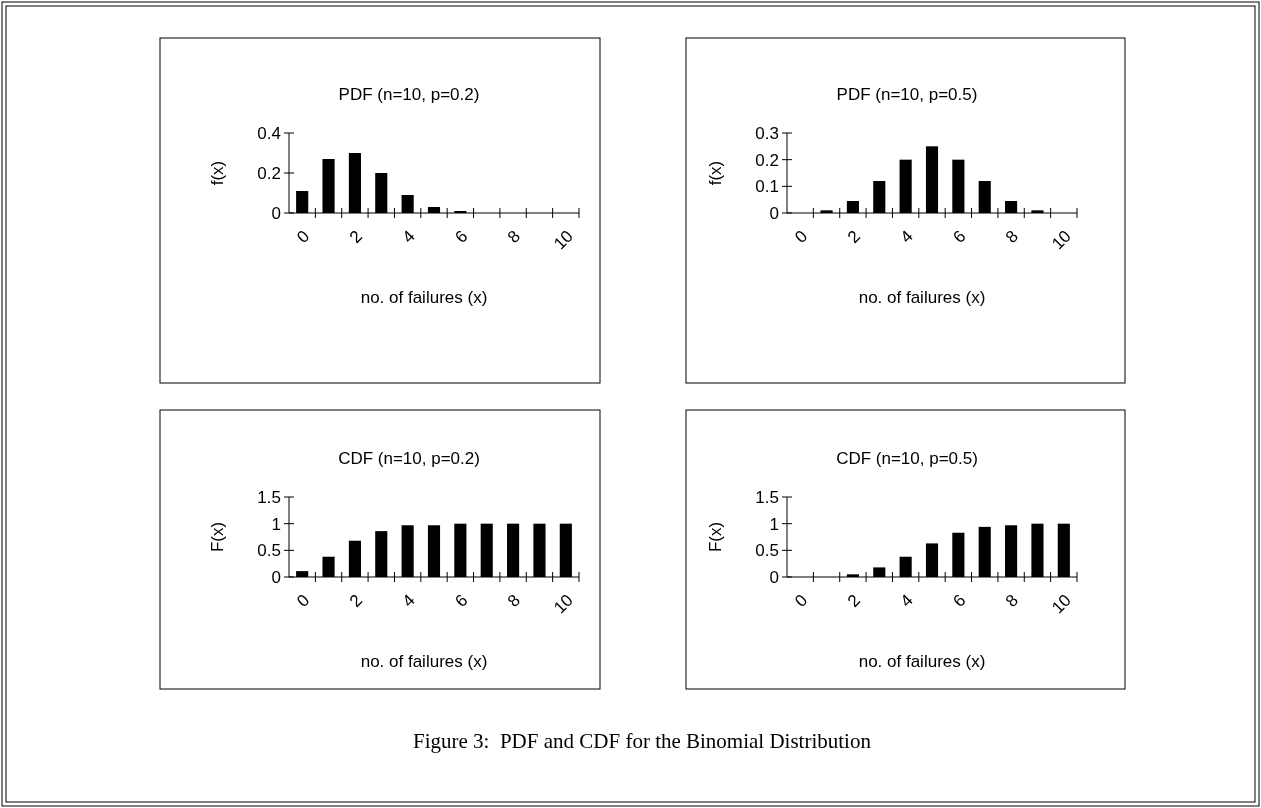 This screenshot has height=808, width=1261. What do you see at coordinates (907, 94) in the screenshot?
I see `chart-title: PDF (n=10, p=0.5)` at bounding box center [907, 94].